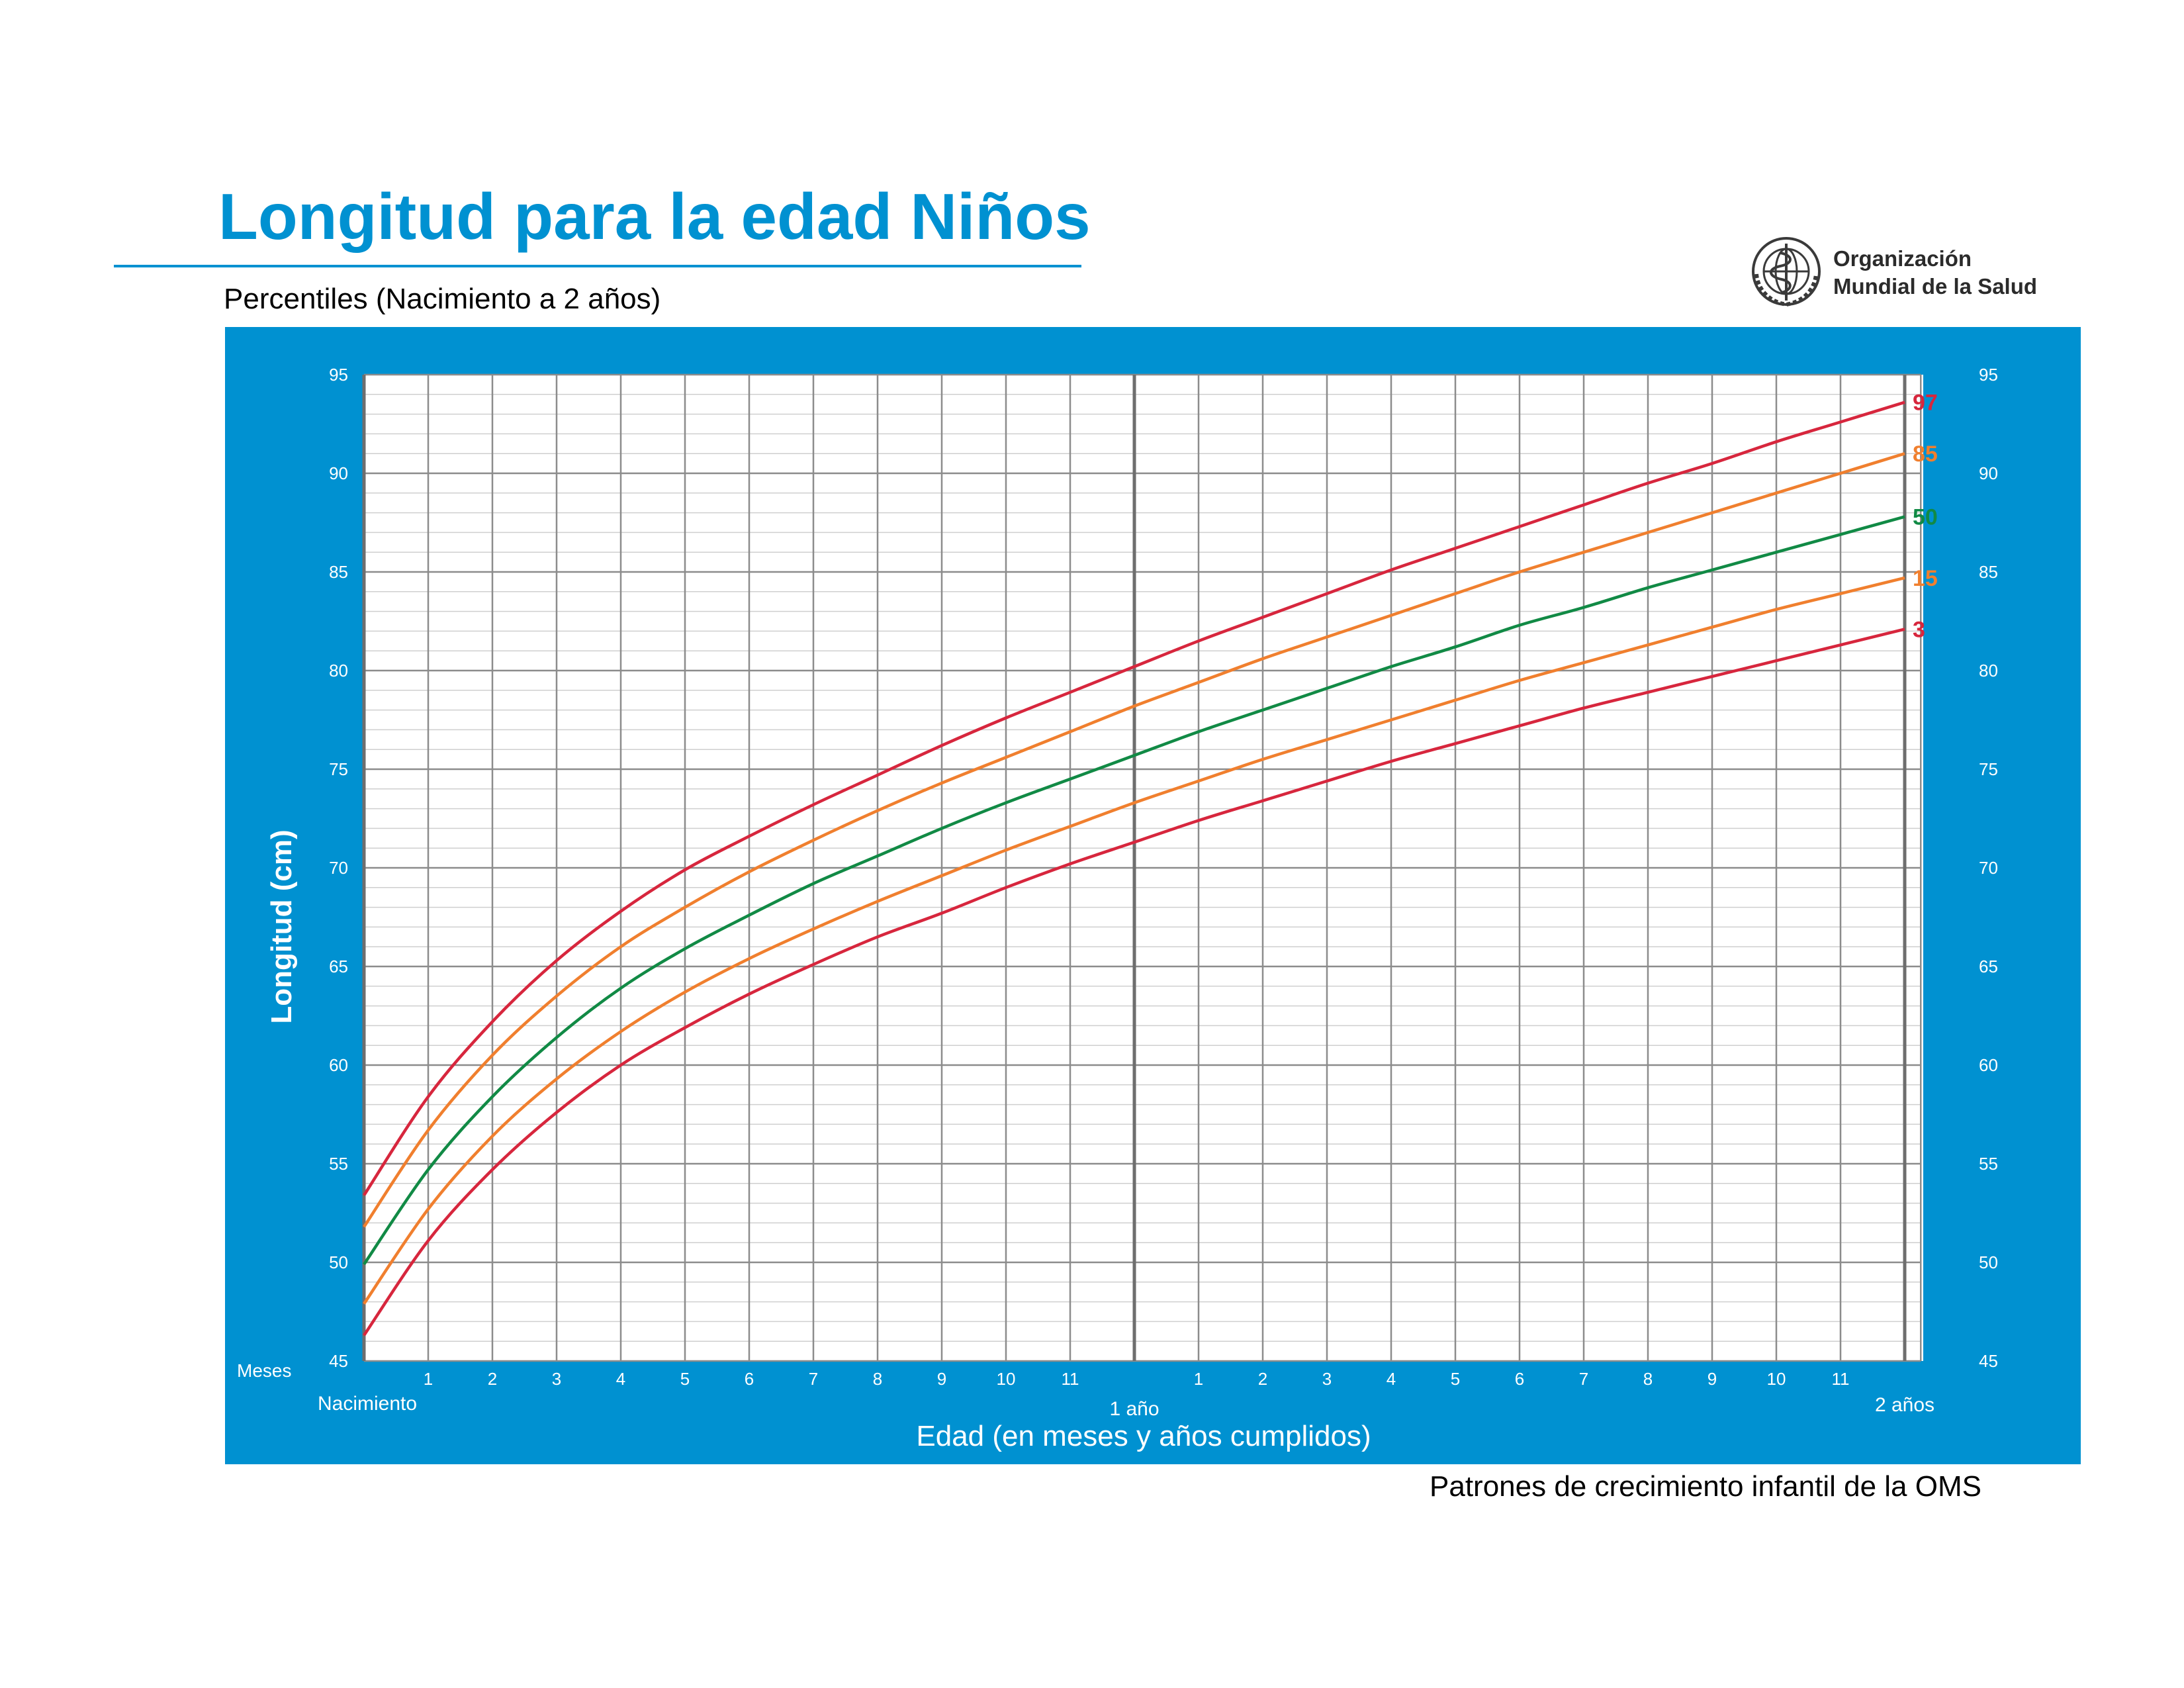 This screenshot has height=1688, width=2184. I want to click on percentile-labels: 97 85 50 15 3, so click(1925, 517).